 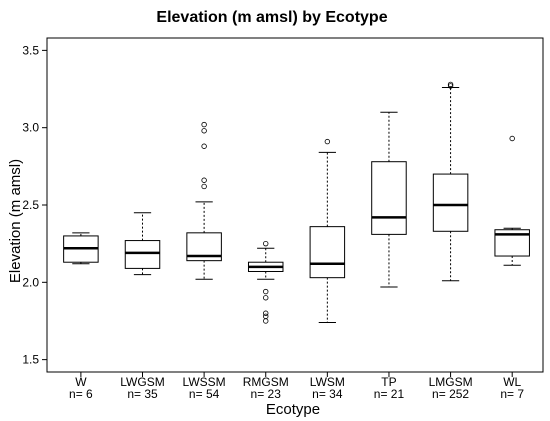 I want to click on x-tick-label: LWGSM, so click(x=142, y=382).